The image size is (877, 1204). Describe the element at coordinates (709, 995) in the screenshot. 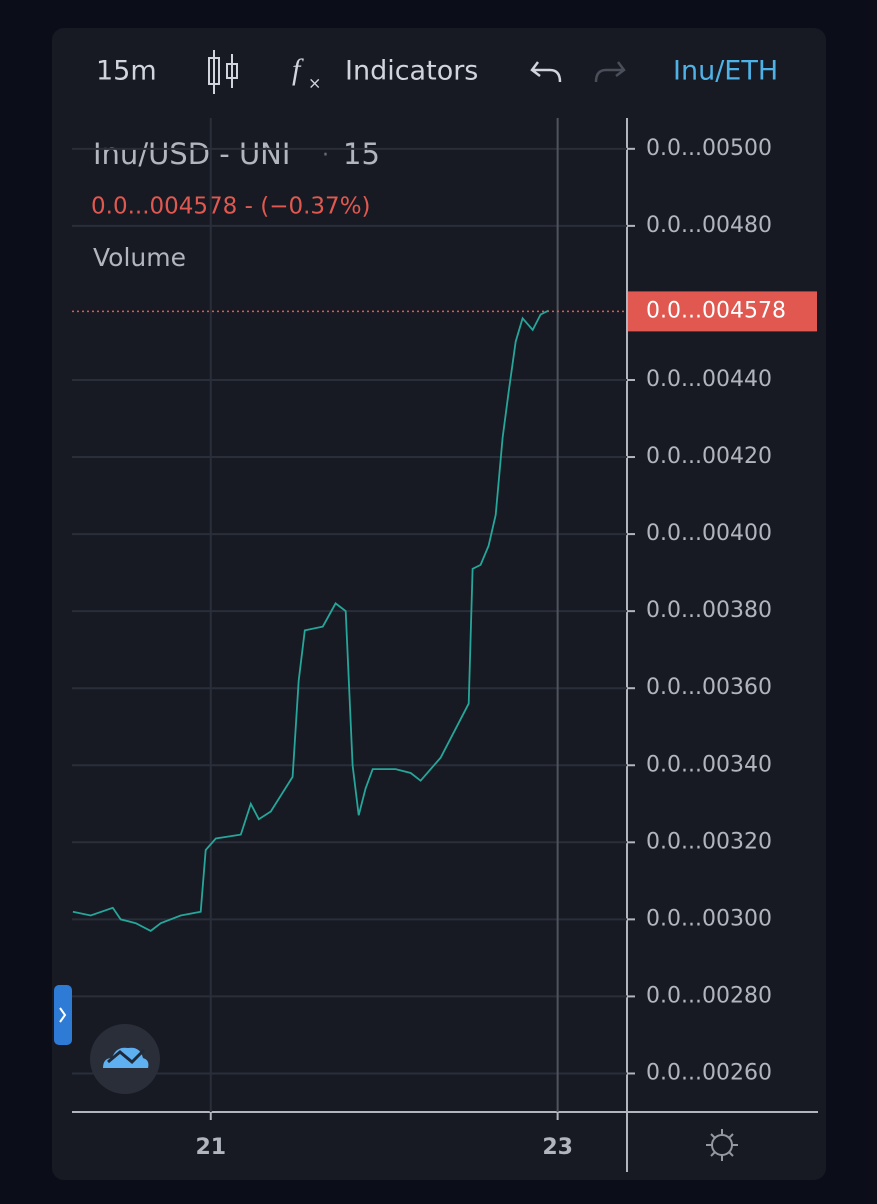

I see `y-tick-label: 0.0...00280` at that location.